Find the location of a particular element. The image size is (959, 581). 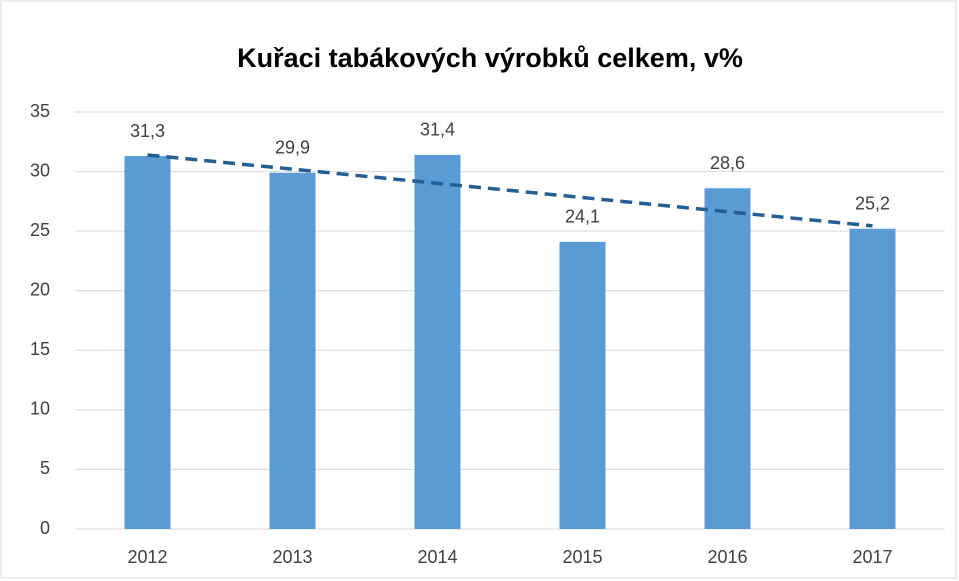

x-tick-label: 2016 is located at coordinates (727, 557).